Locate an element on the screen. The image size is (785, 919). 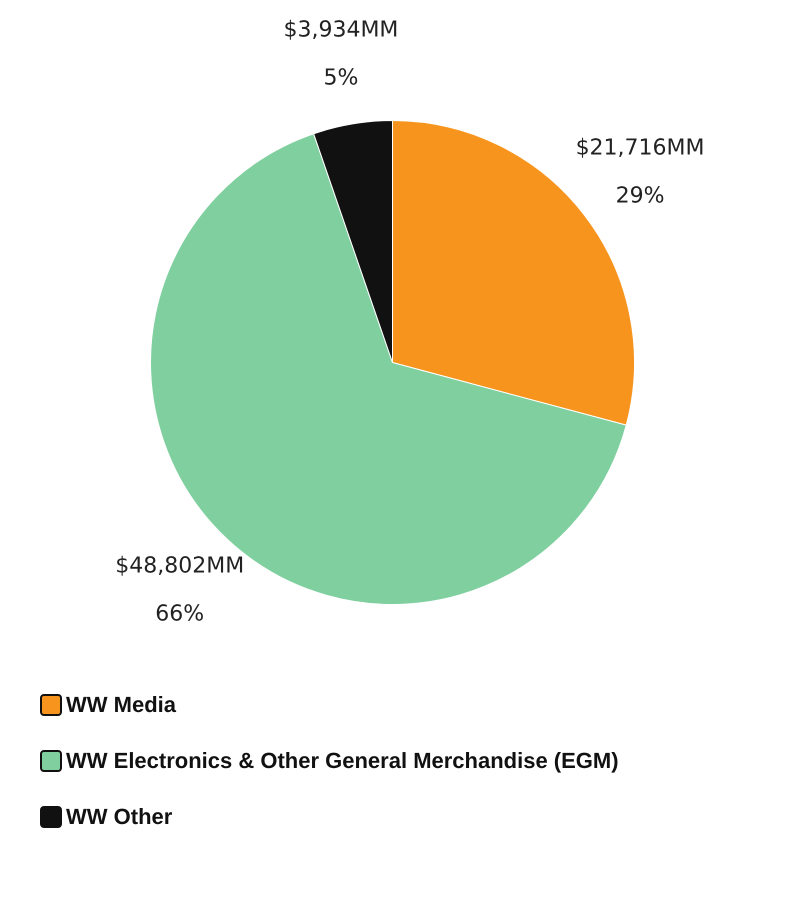
data-label: $3,934MM 5% is located at coordinates (340, 54).